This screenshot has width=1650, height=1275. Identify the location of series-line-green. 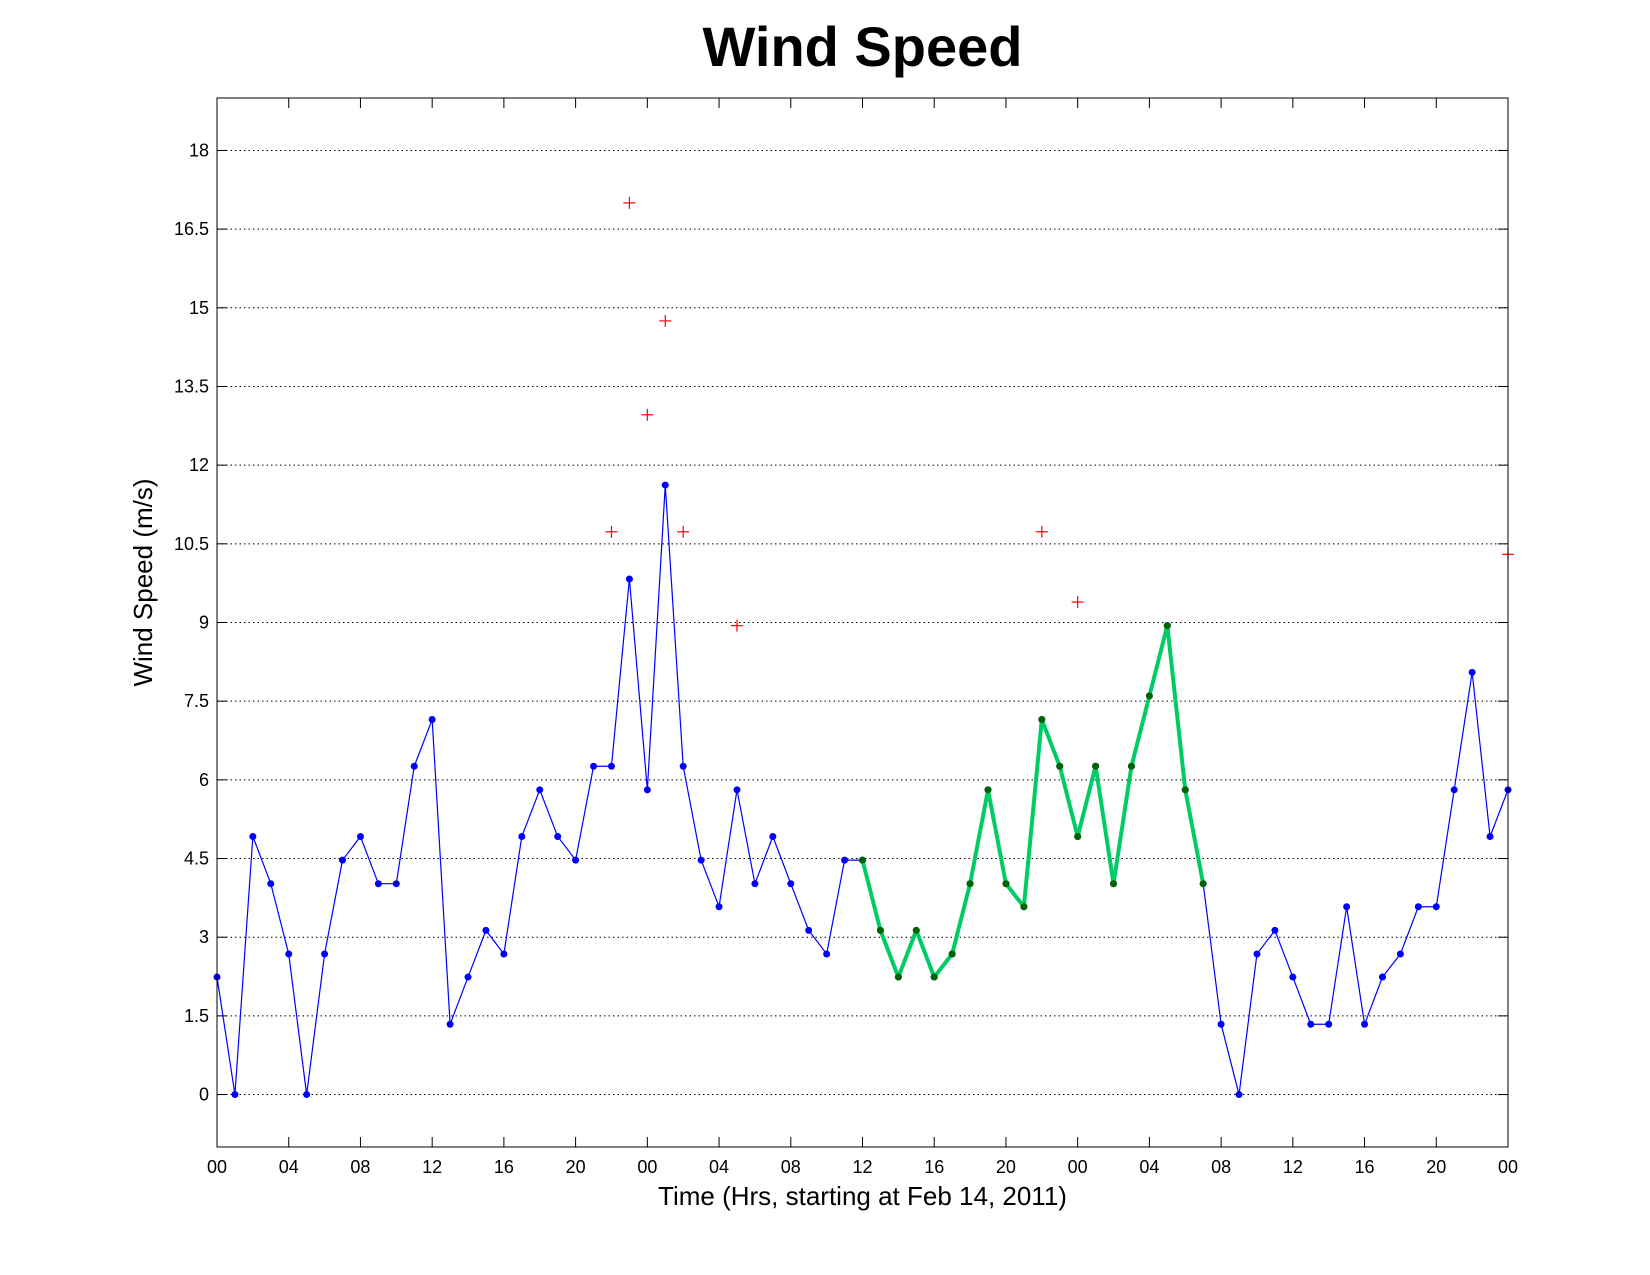
(1033, 801).